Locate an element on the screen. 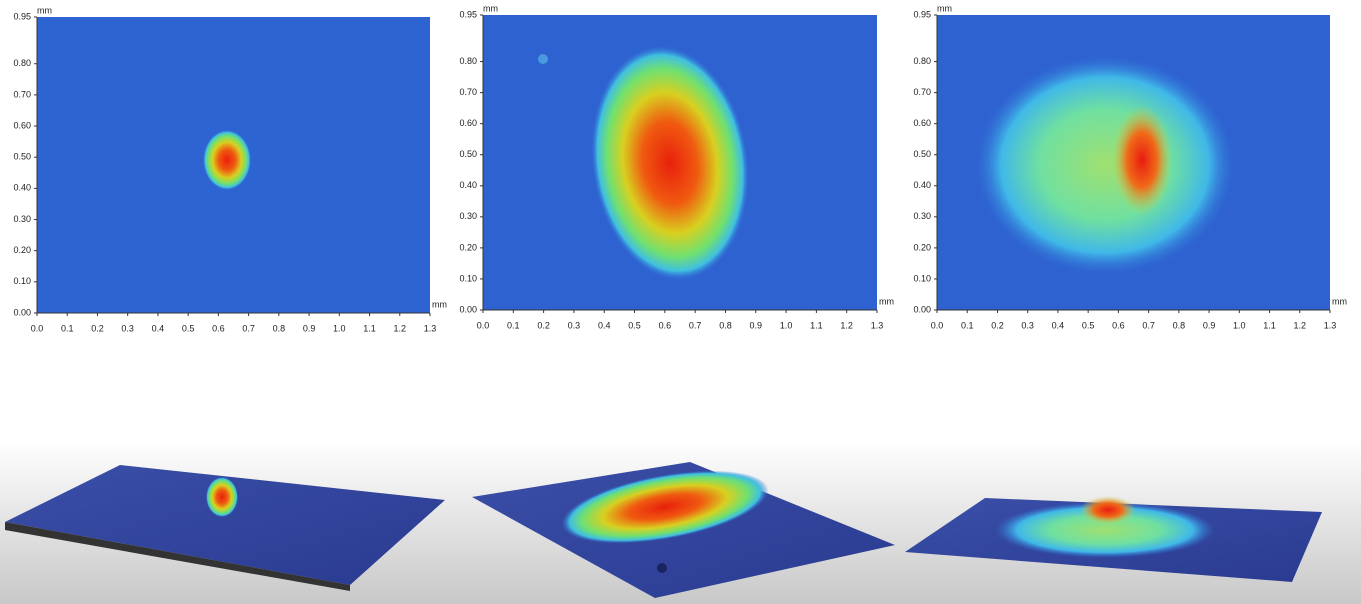 This screenshot has height=604, width=1361. core is located at coordinates (1142, 160).